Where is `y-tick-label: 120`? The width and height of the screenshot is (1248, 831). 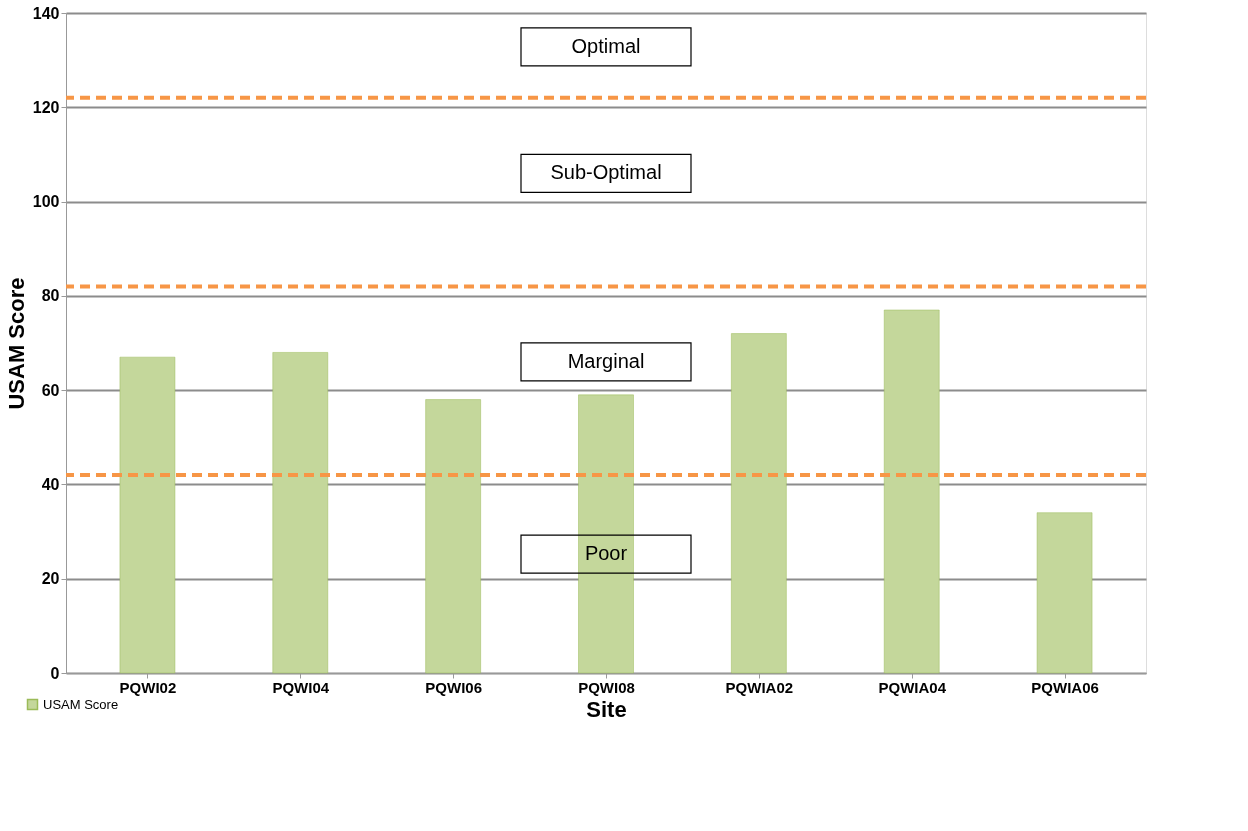 y-tick-label: 120 is located at coordinates (46, 107).